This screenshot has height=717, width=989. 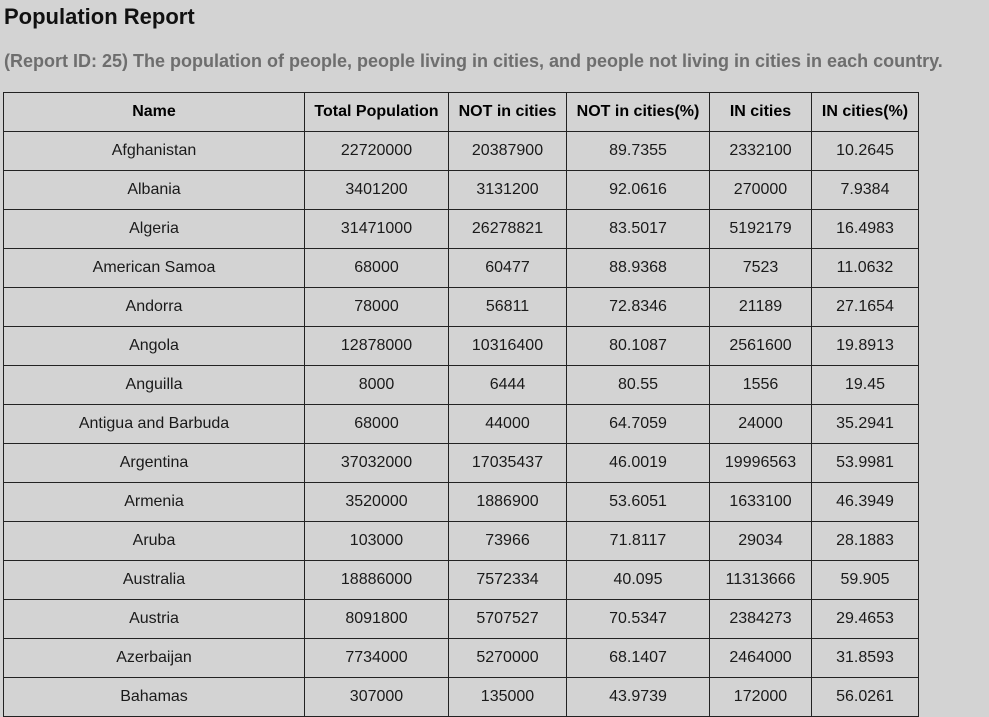 I want to click on in-cities-cell: 19996563, so click(x=760, y=463).